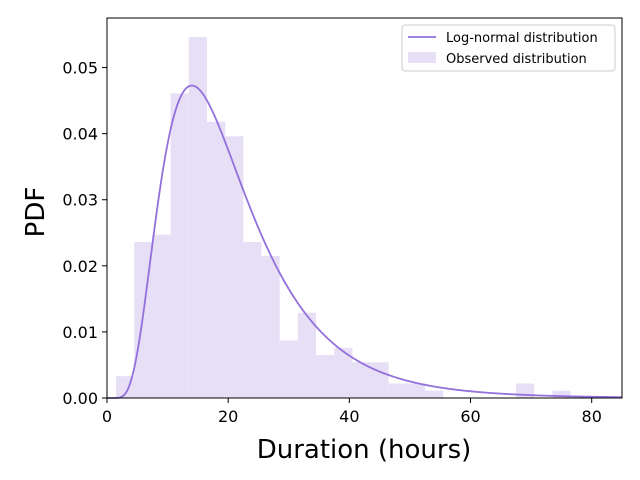  Describe the element at coordinates (80, 68) in the screenshot. I see `y-tick-label: 0.05` at that location.